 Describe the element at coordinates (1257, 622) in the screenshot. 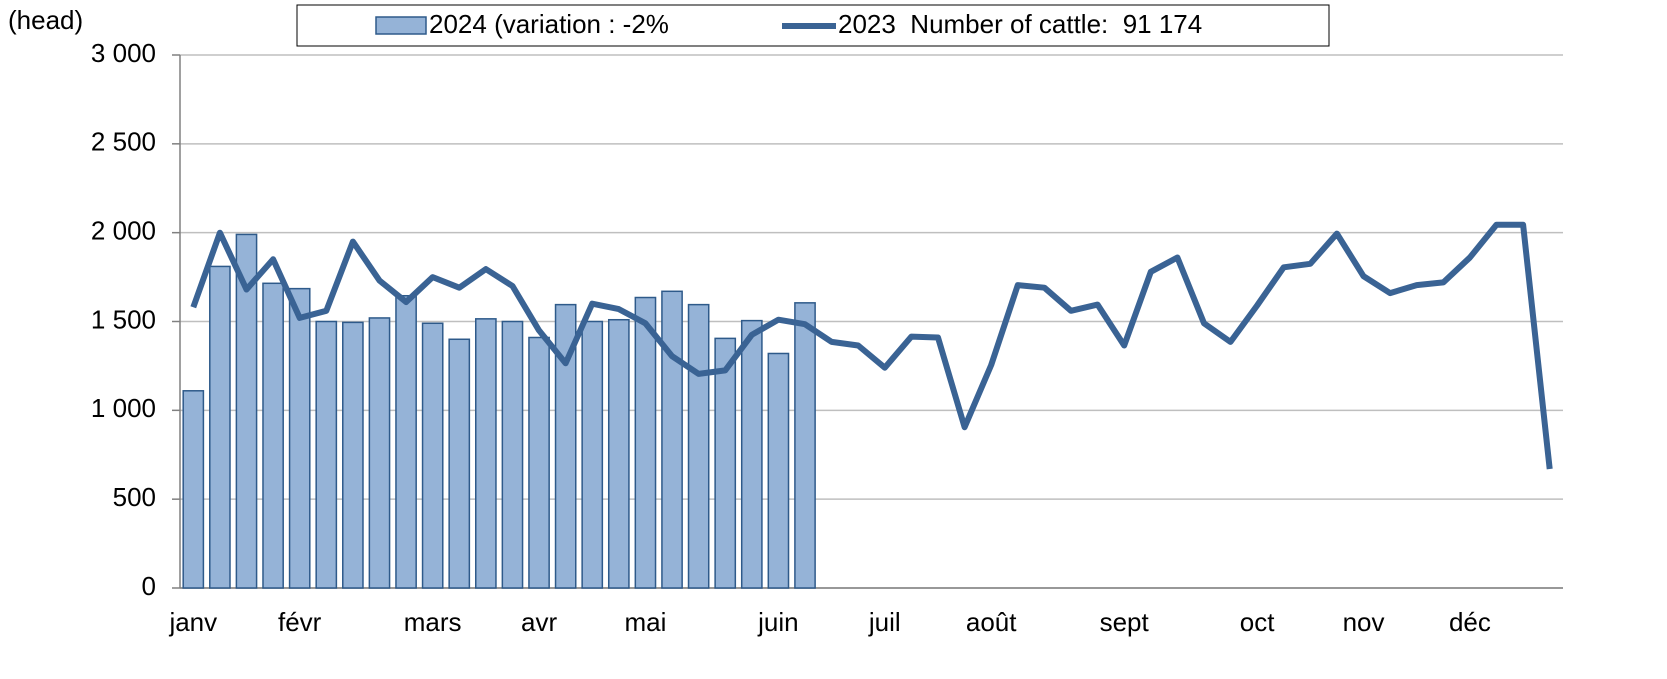

I see `x-tick-label: oct` at that location.